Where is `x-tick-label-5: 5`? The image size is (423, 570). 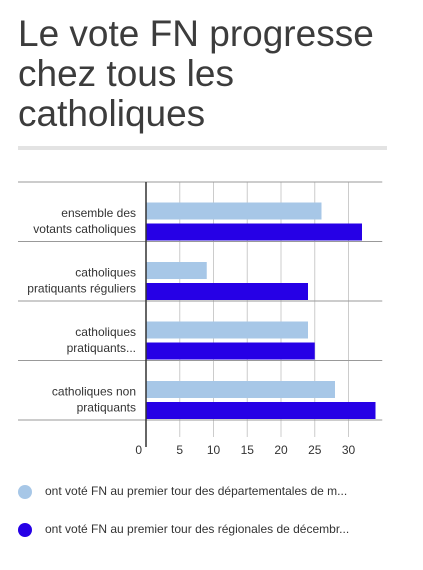 x-tick-label-5: 5 is located at coordinates (179, 450).